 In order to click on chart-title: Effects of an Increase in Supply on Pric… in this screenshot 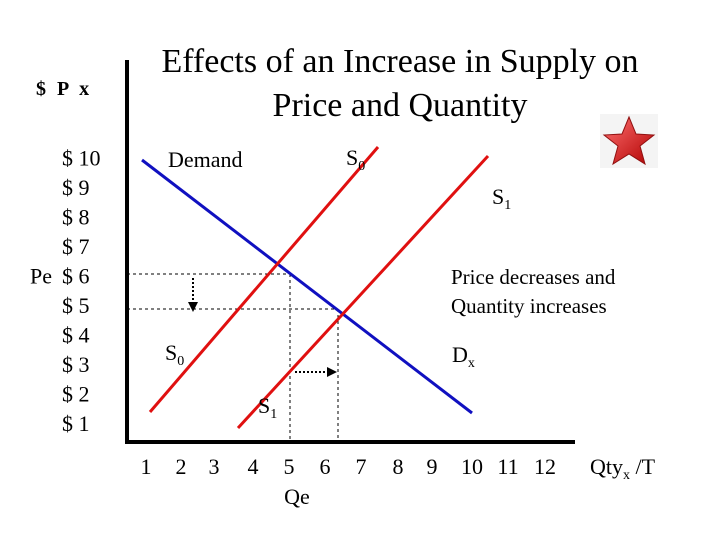, I will do `click(400, 84)`.